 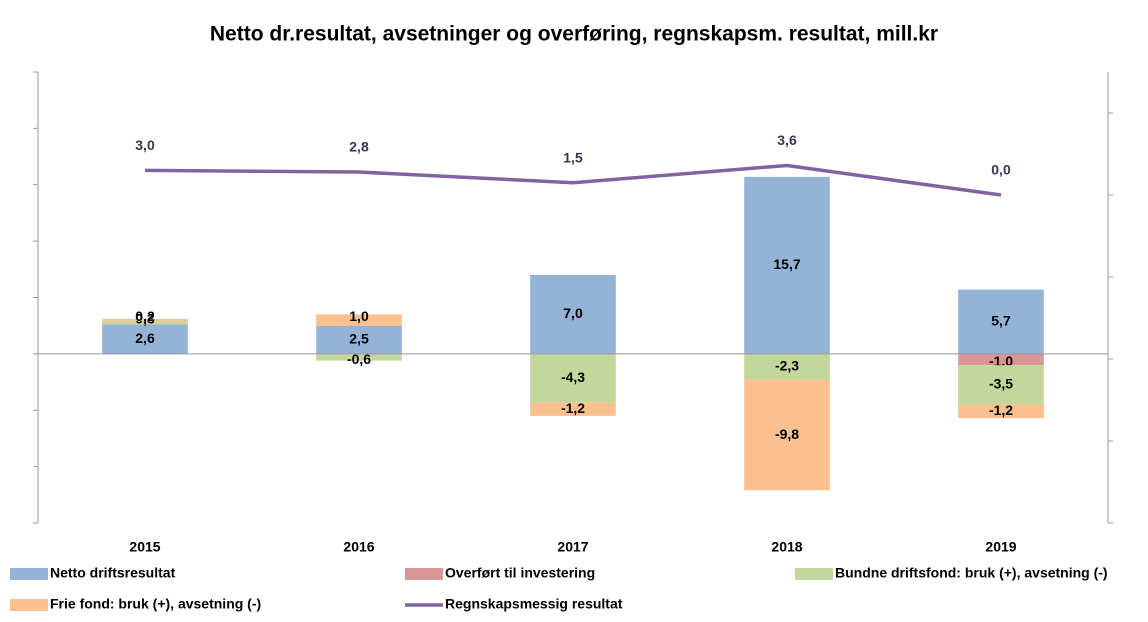 I want to click on line-label: 3,0, so click(x=145, y=145).